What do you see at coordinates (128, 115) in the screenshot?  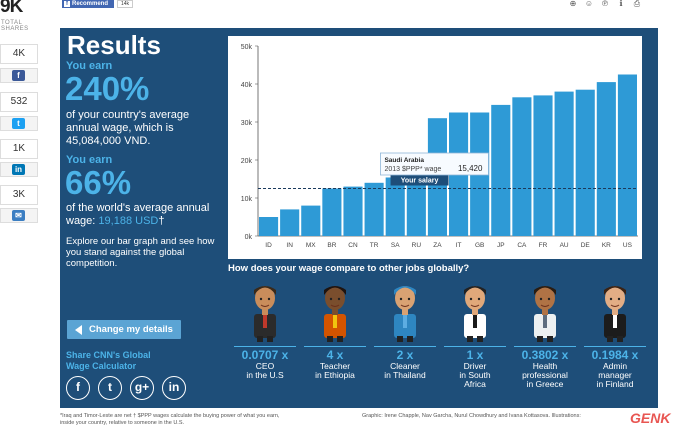 I see `country-text-1: of your country's average` at bounding box center [128, 115].